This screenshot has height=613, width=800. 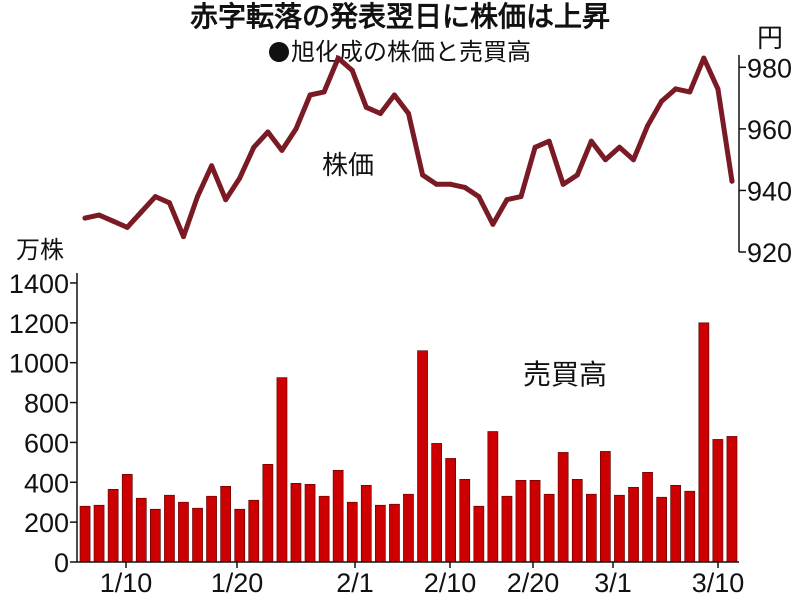 What do you see at coordinates (39, 324) in the screenshot?
I see `volume-tick-label: 1200` at bounding box center [39, 324].